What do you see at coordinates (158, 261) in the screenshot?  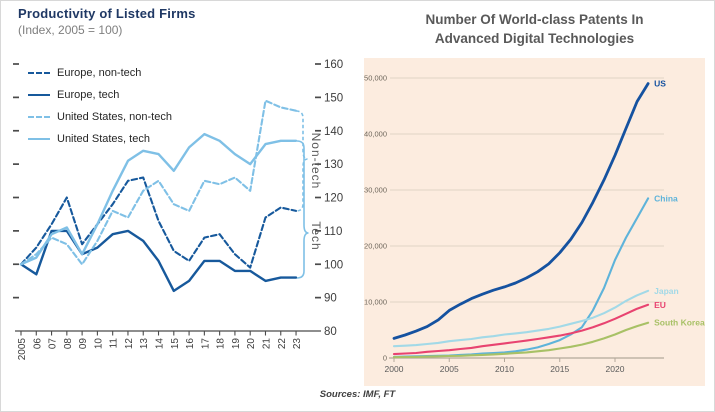 I see `series-line-europe-tech` at bounding box center [158, 261].